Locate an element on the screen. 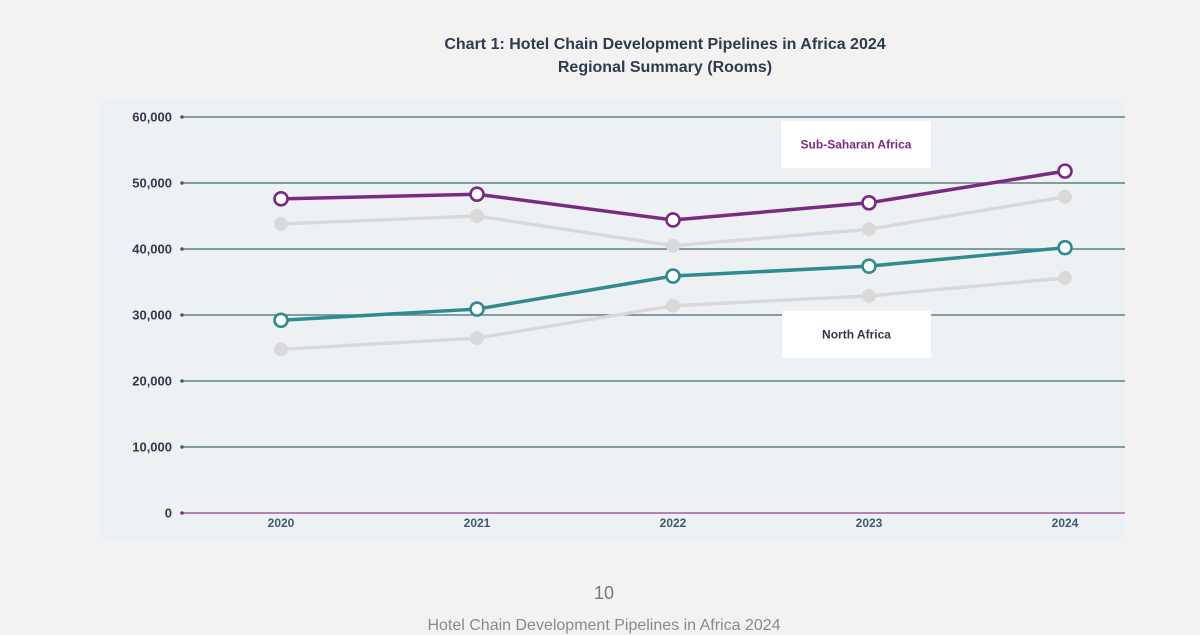 The height and width of the screenshot is (635, 1200). legend-item: North Africa is located at coordinates (856, 334).